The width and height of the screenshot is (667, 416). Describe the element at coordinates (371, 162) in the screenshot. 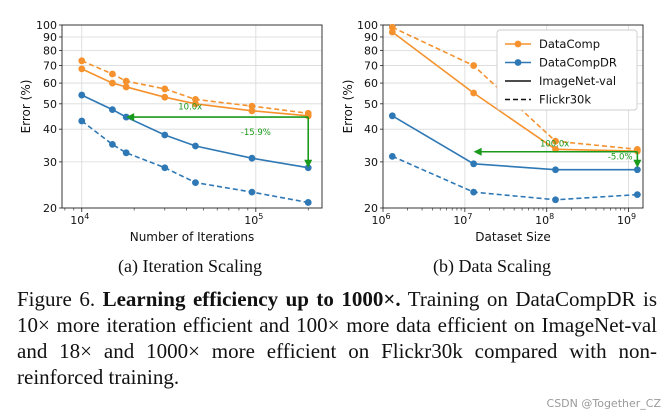

I see `tick-label-y: 30` at that location.